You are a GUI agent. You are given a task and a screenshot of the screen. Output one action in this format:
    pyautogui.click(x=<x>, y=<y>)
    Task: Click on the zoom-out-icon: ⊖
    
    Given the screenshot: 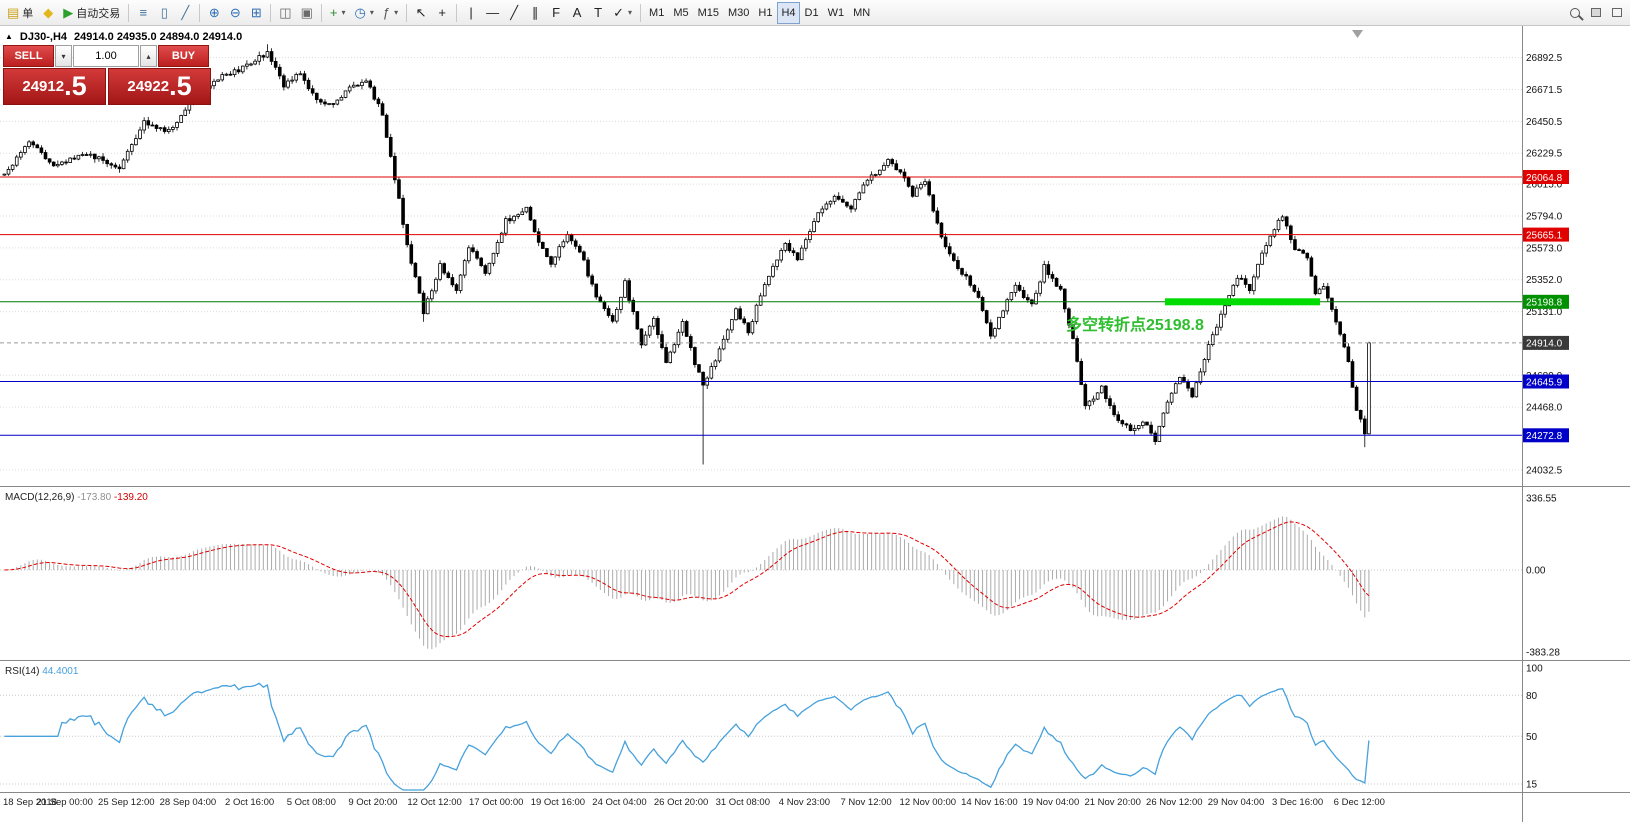 What is the action you would take?
    pyautogui.click(x=235, y=12)
    